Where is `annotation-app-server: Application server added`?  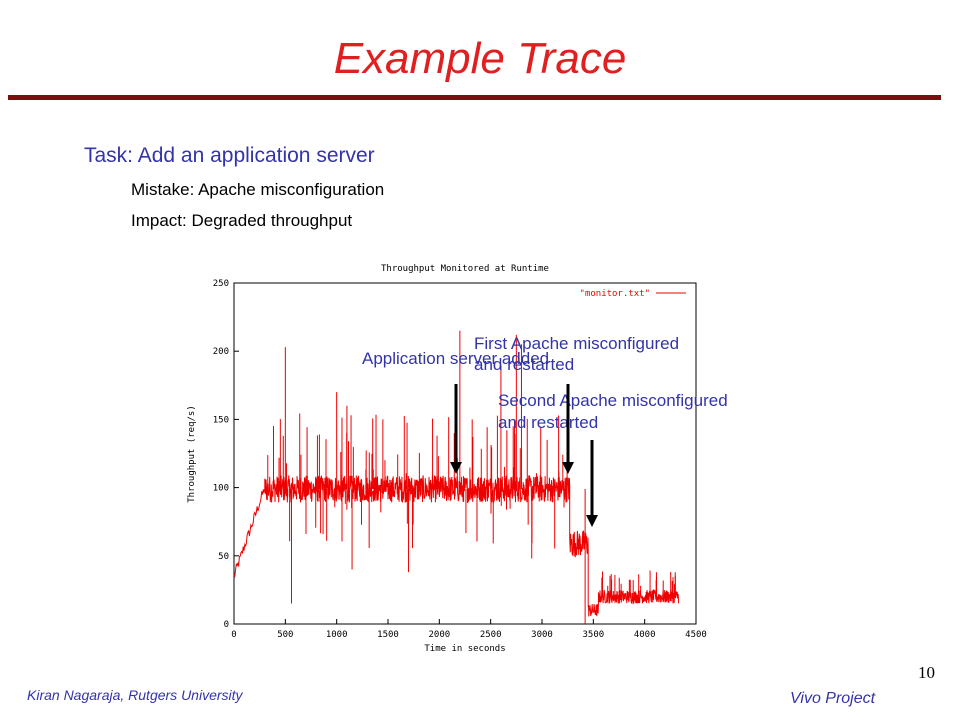
annotation-app-server: Application server added is located at coordinates (456, 358).